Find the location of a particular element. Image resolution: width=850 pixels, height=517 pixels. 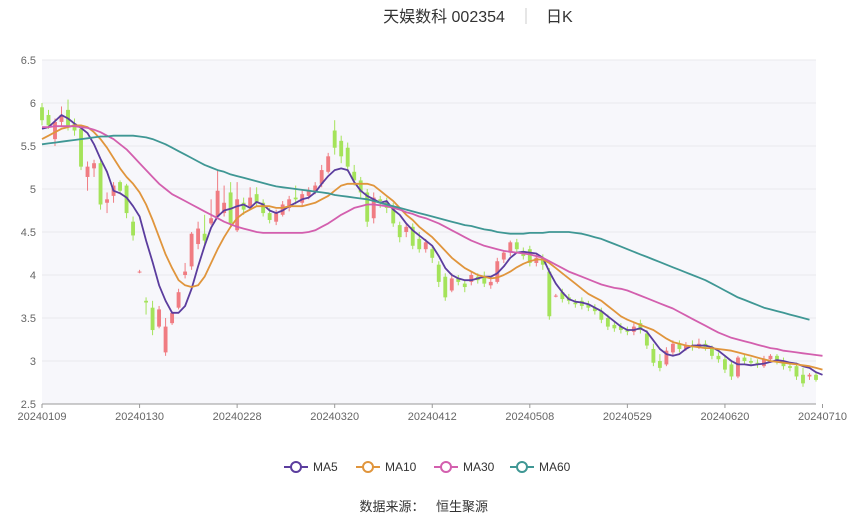

chart-title: 天娱数科 002354 is located at coordinates (444, 17).